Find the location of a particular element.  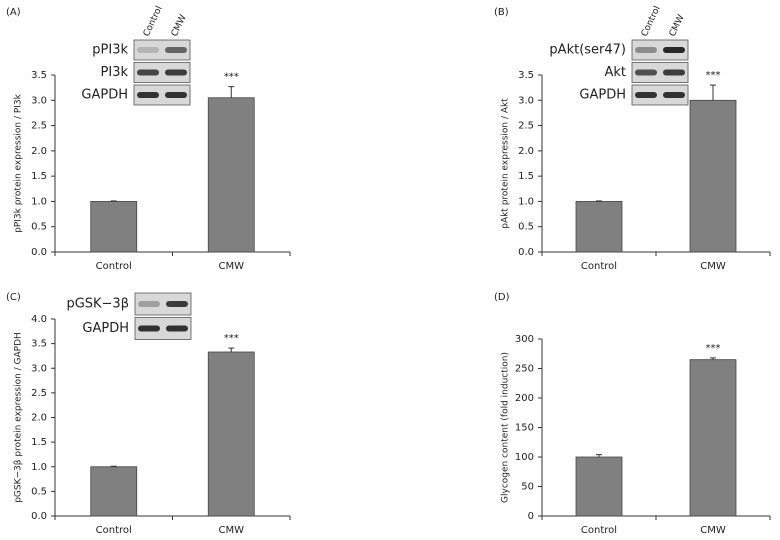

y-tick-label: 50 is located at coordinates (527, 487).